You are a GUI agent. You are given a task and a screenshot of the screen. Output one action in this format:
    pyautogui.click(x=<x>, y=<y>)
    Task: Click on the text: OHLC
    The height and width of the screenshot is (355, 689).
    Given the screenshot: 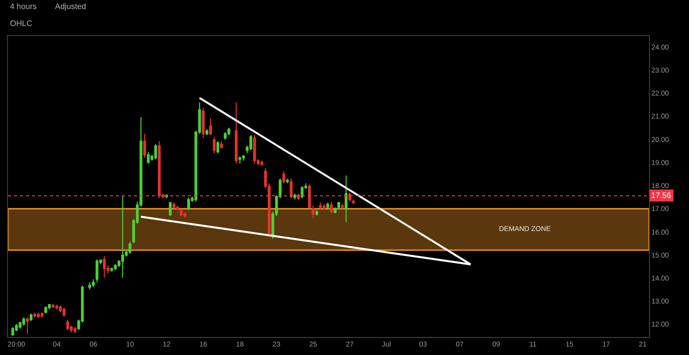 What is the action you would take?
    pyautogui.click(x=21, y=23)
    